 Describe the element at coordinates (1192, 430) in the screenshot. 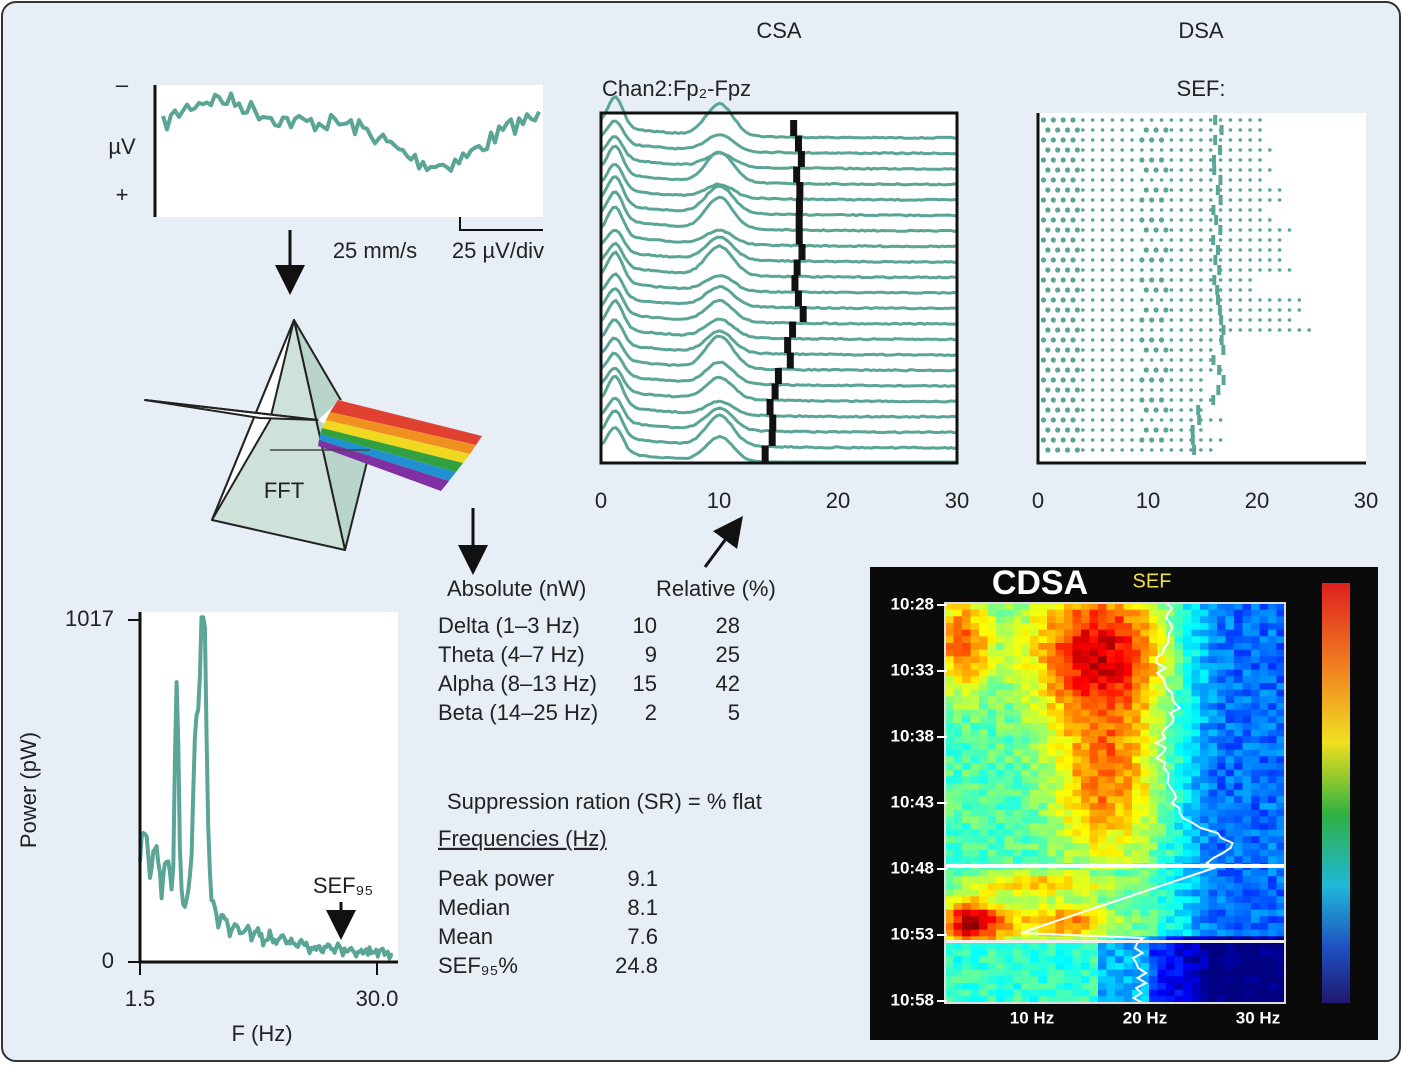

I see `dsa-sef` at that location.